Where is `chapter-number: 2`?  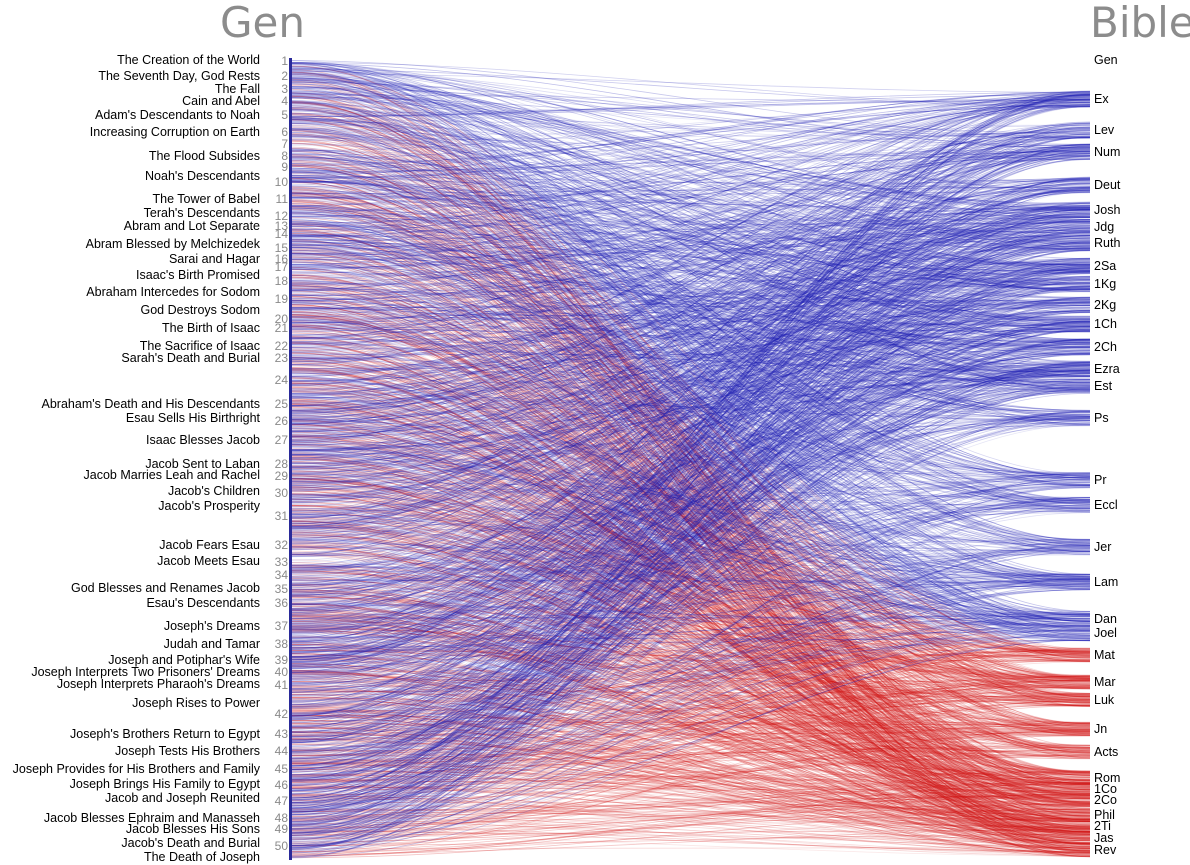 chapter-number: 2 is located at coordinates (284, 76).